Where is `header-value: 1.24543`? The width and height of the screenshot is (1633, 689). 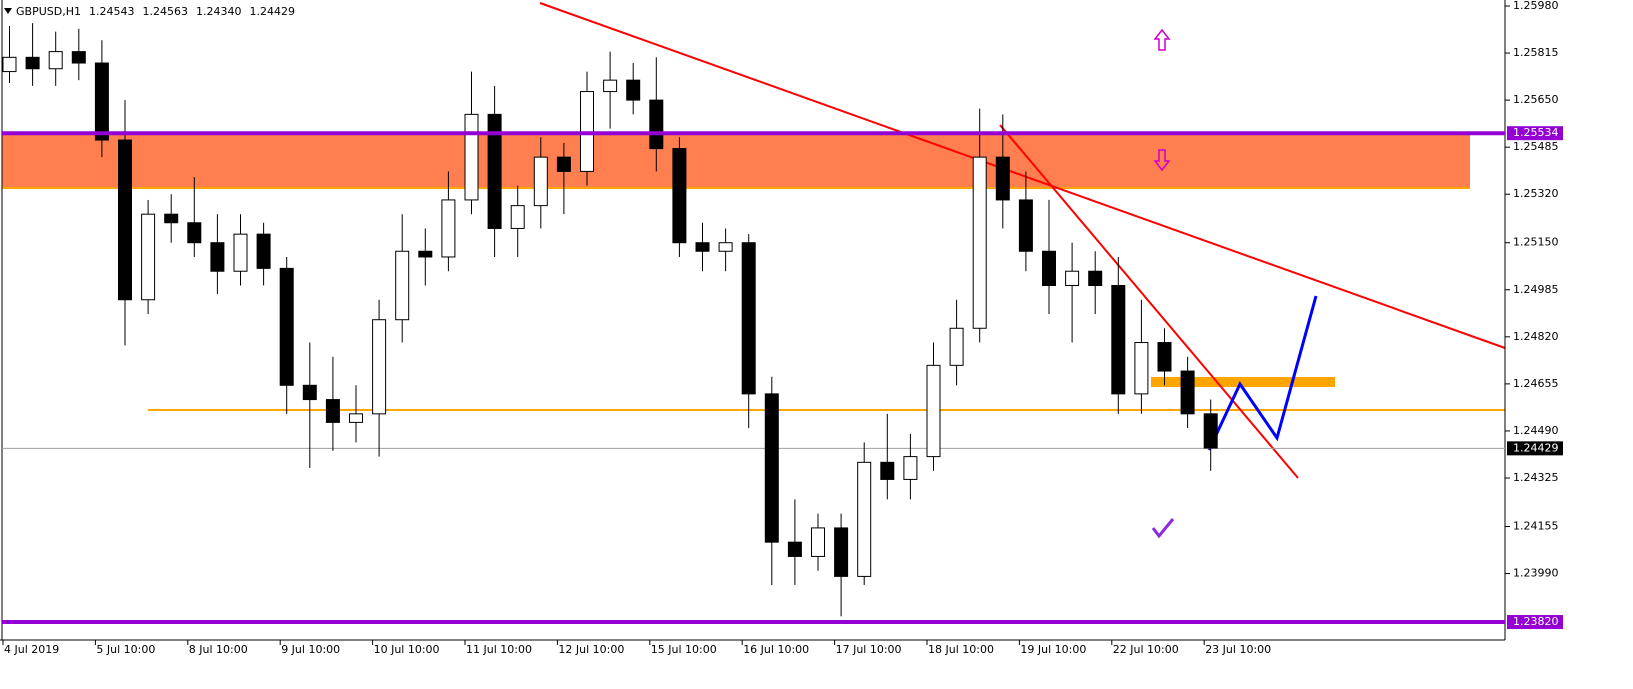 header-value: 1.24543 is located at coordinates (112, 11).